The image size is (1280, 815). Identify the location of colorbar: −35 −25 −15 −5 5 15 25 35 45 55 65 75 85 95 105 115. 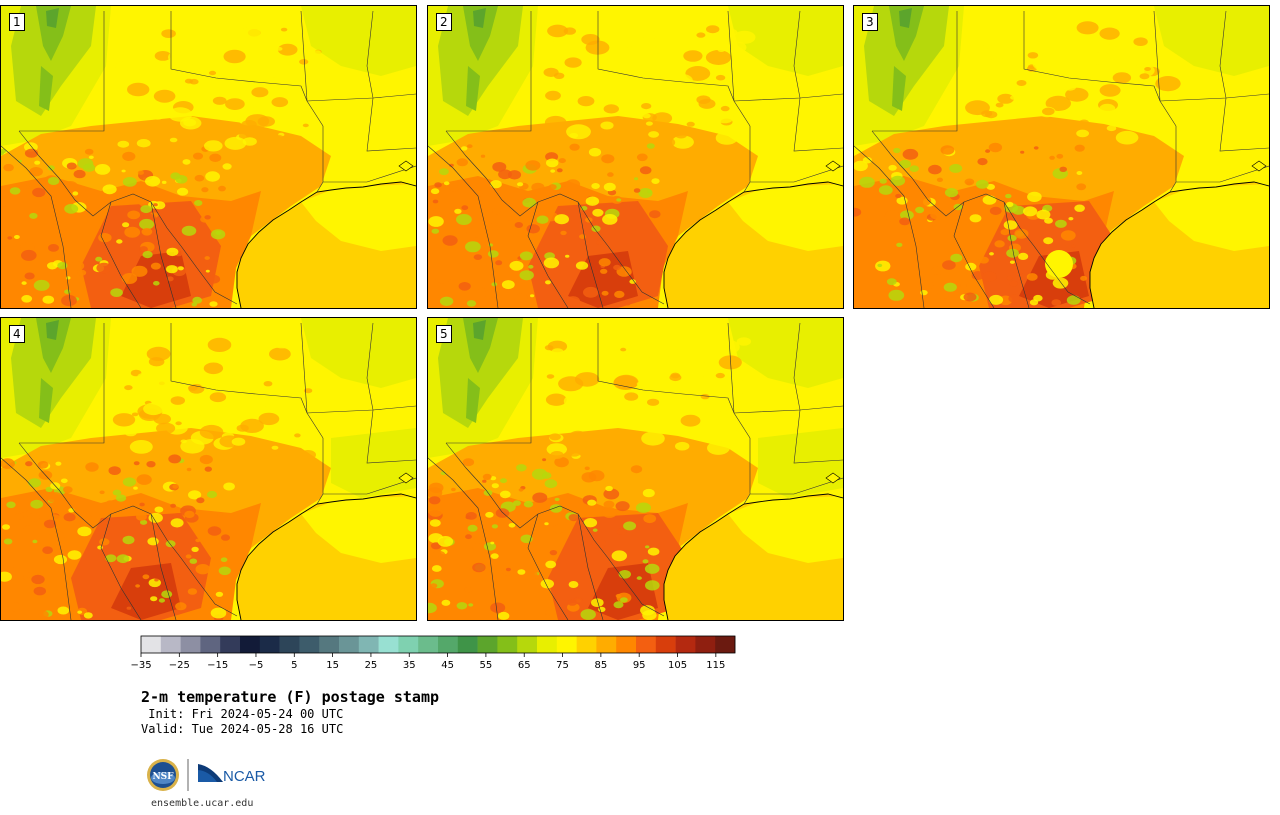
(445, 655).